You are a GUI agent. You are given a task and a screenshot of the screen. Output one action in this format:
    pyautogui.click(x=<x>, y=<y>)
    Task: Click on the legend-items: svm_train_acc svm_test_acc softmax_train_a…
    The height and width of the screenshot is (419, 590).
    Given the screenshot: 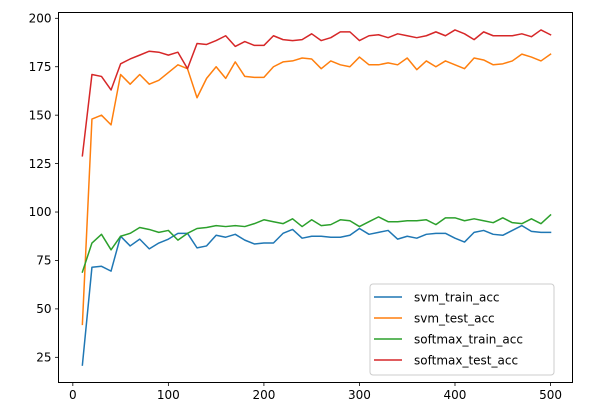 What is the action you would take?
    pyautogui.click(x=448, y=329)
    